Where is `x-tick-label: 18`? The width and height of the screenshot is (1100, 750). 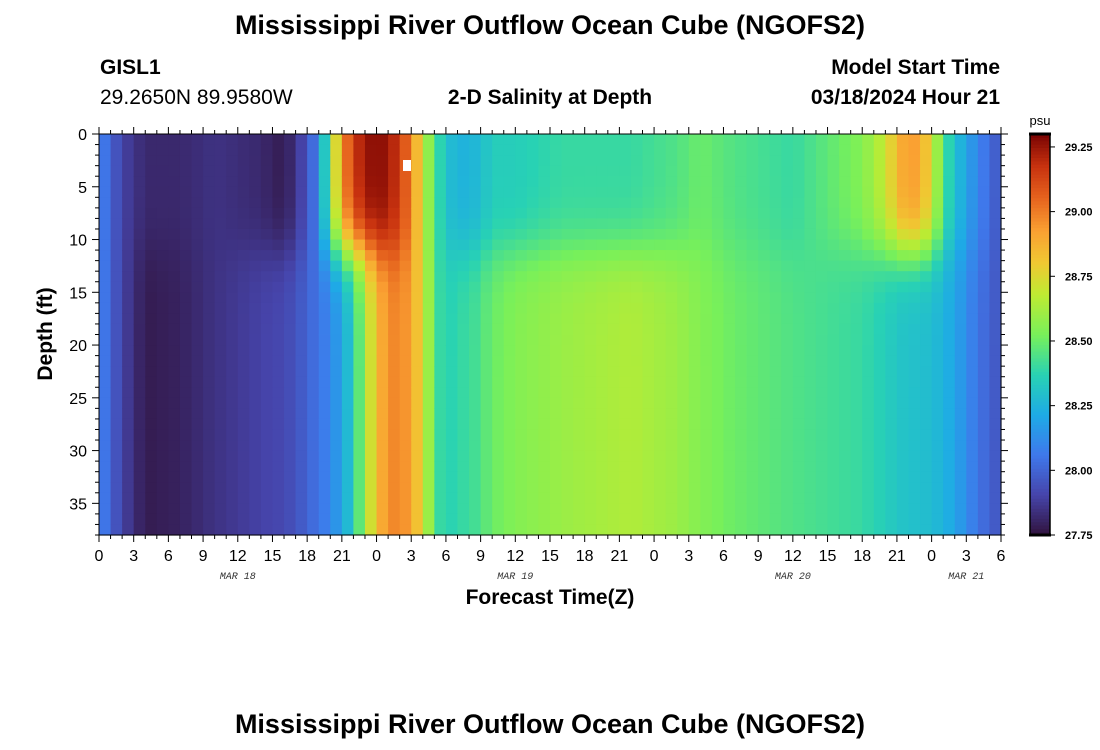
x-tick-label: 18 is located at coordinates (585, 556).